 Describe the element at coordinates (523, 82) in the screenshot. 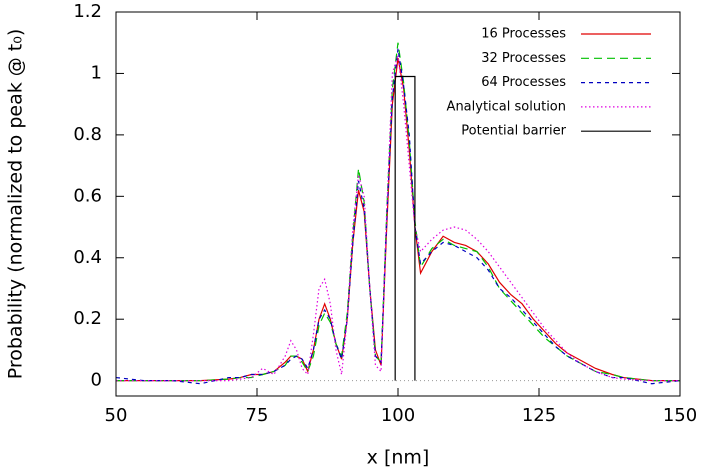

I see `legend-label: 64 Processes` at that location.